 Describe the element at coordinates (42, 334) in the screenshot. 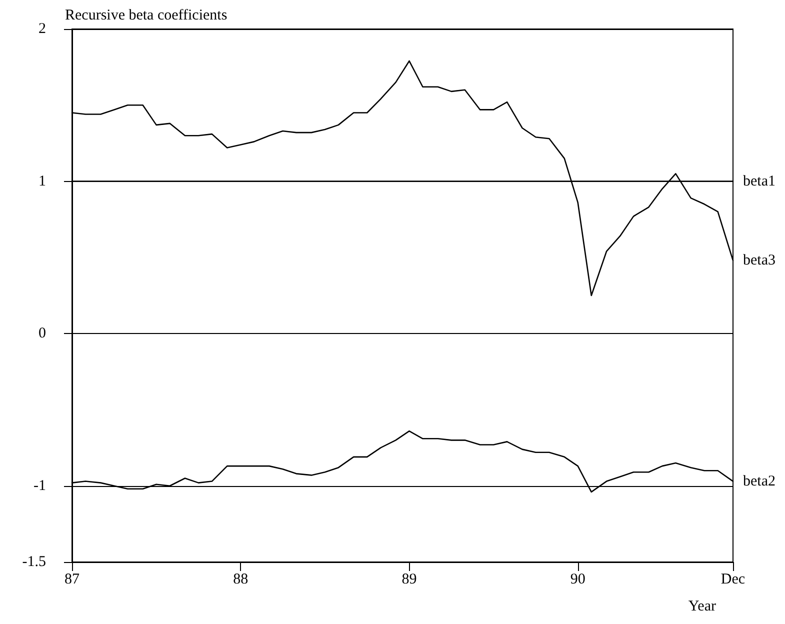

I see `y-tick-label: 0` at that location.